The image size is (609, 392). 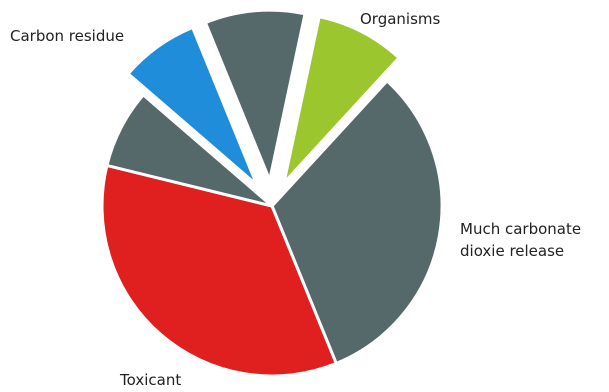 I want to click on slice-label-organisms: Organisms, so click(x=400, y=19).